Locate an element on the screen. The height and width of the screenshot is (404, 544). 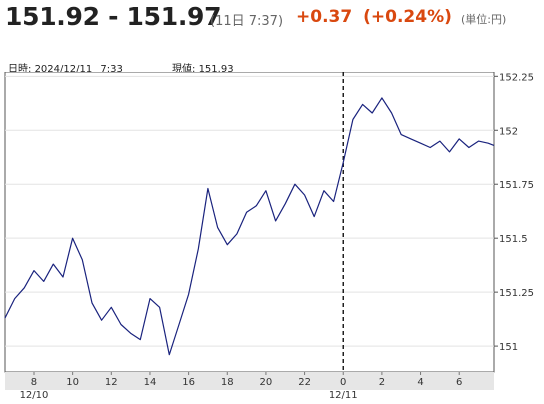
time-value: 7:33 is located at coordinates (111, 69).